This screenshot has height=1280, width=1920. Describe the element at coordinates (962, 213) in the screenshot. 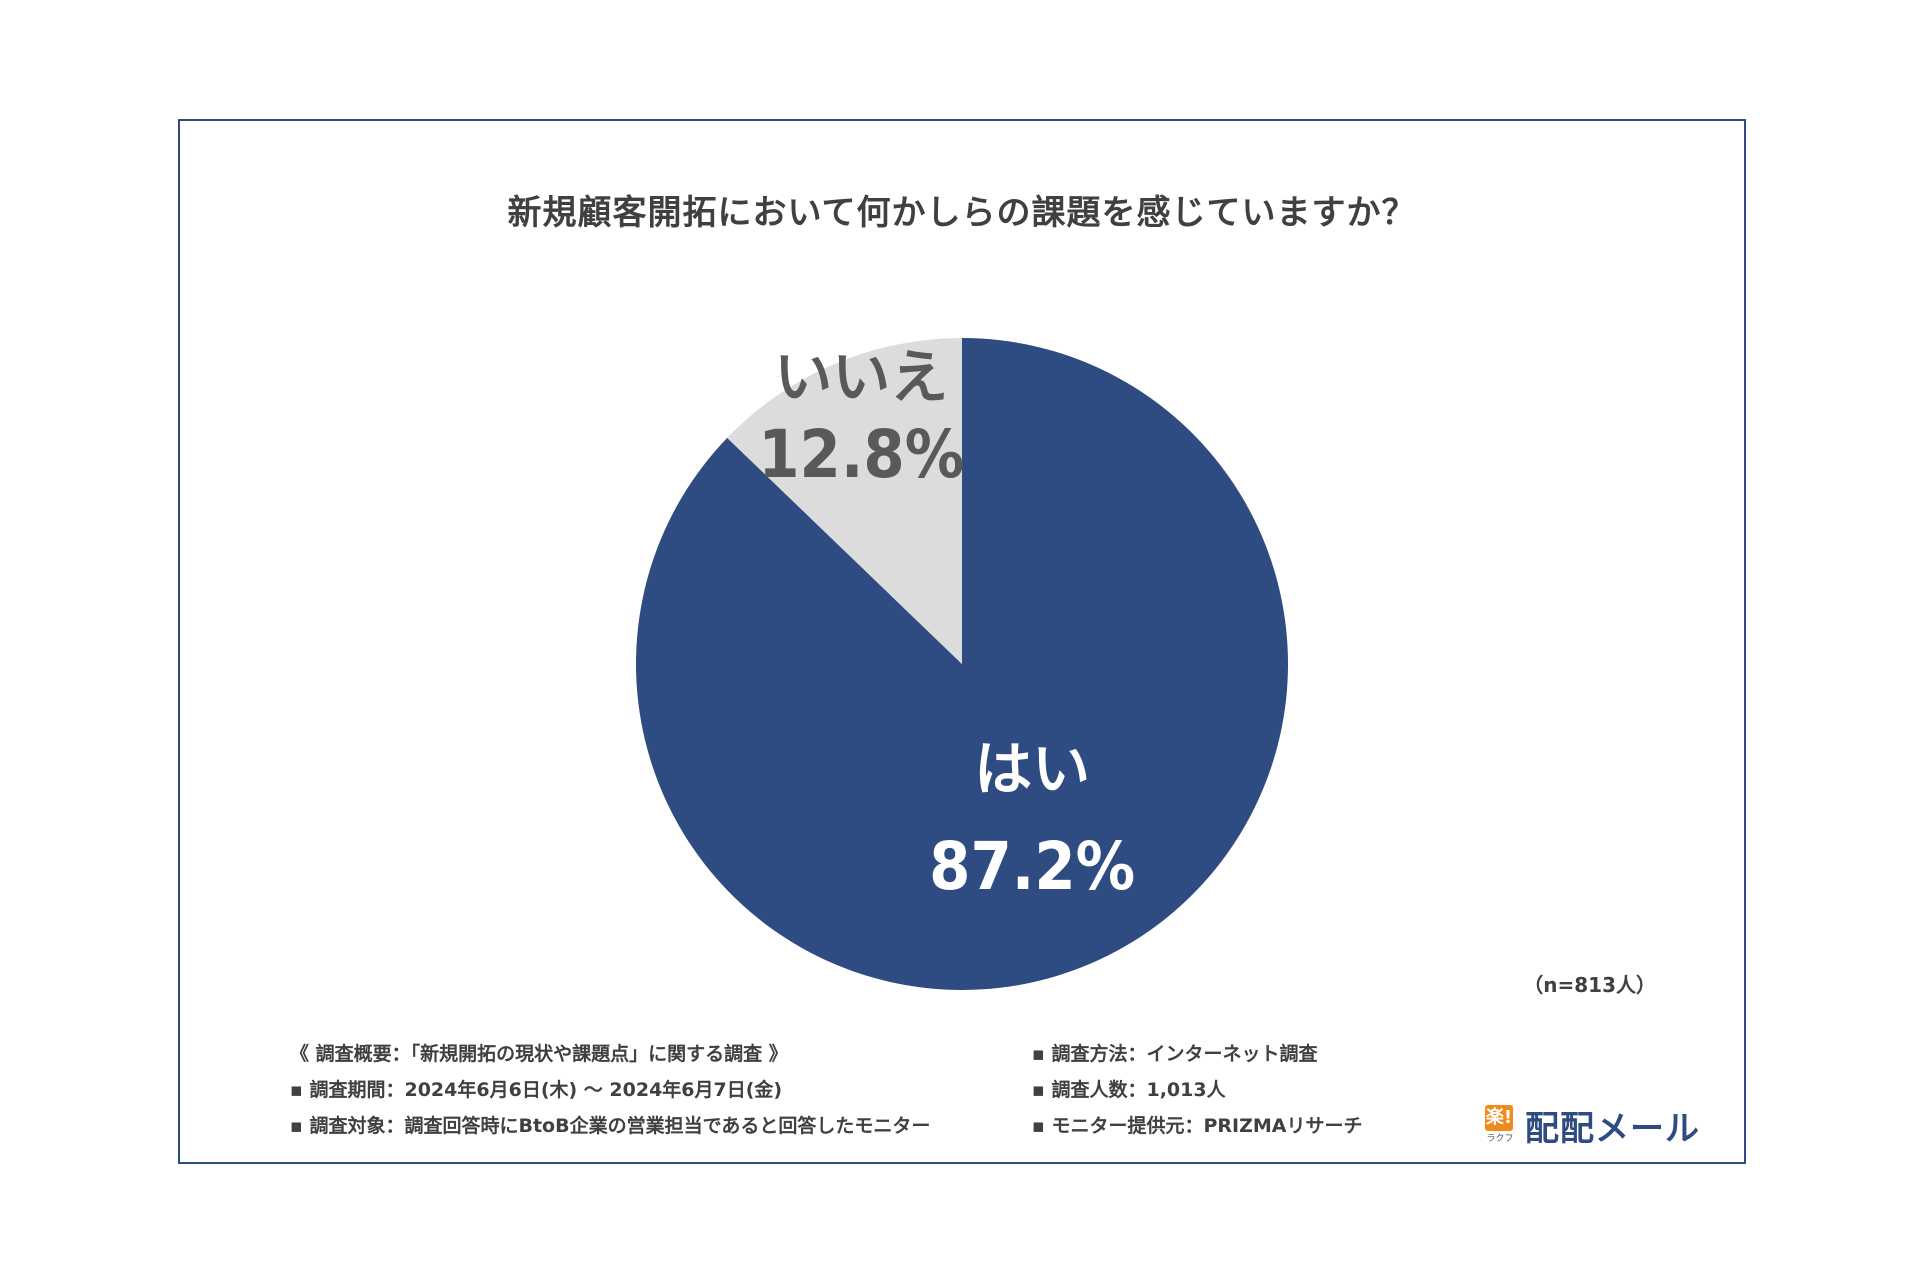

I see `chart-title: 新規顧客開拓において何かしらの課題を感じていますか？` at that location.